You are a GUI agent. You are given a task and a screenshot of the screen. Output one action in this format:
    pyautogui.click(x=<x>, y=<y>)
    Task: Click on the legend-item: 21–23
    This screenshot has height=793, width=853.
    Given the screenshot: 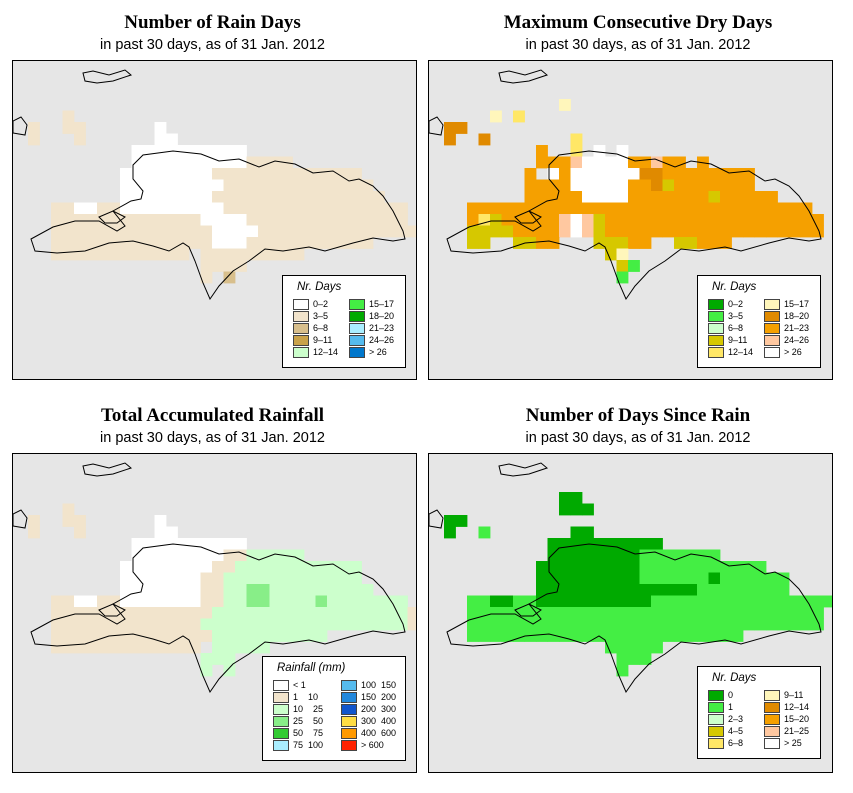 What is the action you would take?
    pyautogui.click(x=371, y=328)
    